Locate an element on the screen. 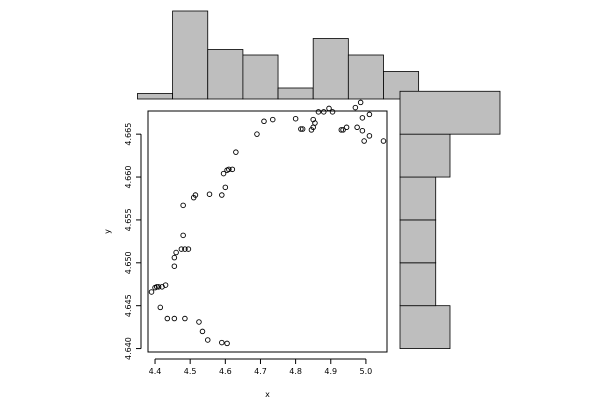  x-axis: 4.4 4.5 4.6 4.7 4.8 4.9 5.0 is located at coordinates (261, 367).